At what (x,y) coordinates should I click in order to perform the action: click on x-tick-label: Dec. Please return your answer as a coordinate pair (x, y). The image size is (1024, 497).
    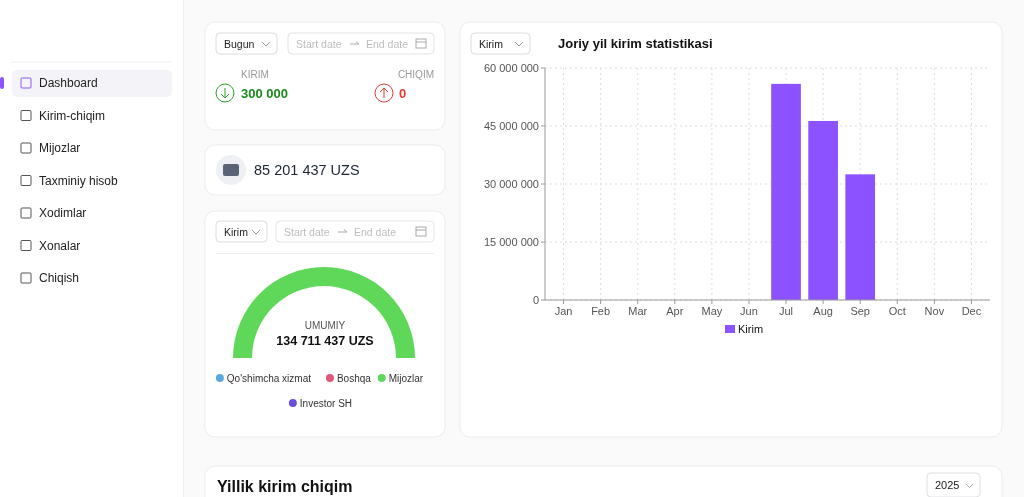
    Looking at the image, I should click on (971, 311).